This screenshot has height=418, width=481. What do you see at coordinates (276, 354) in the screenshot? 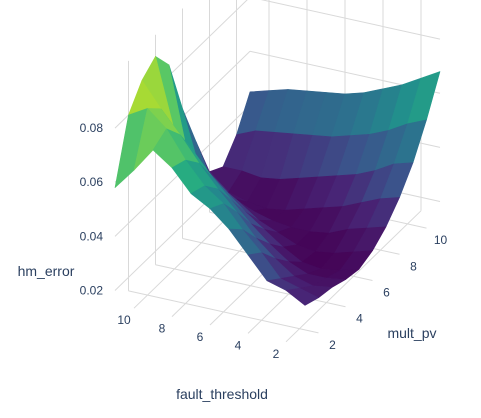
I see `x-tick-label: 2` at bounding box center [276, 354].